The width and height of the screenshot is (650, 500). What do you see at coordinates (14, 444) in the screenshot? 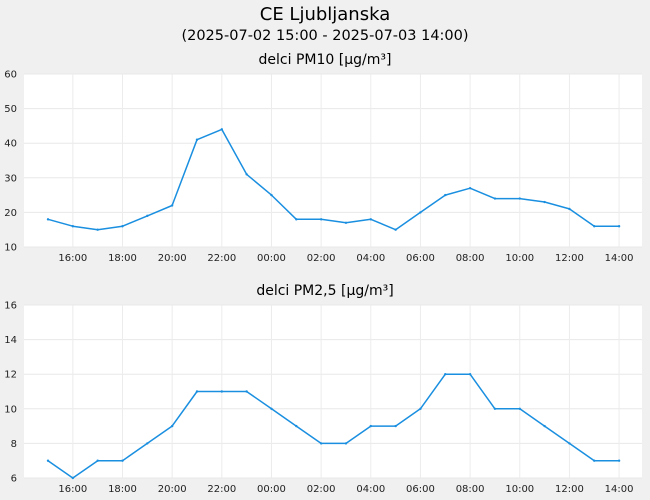
I see `chart2-y-tick-label: 8` at bounding box center [14, 444].